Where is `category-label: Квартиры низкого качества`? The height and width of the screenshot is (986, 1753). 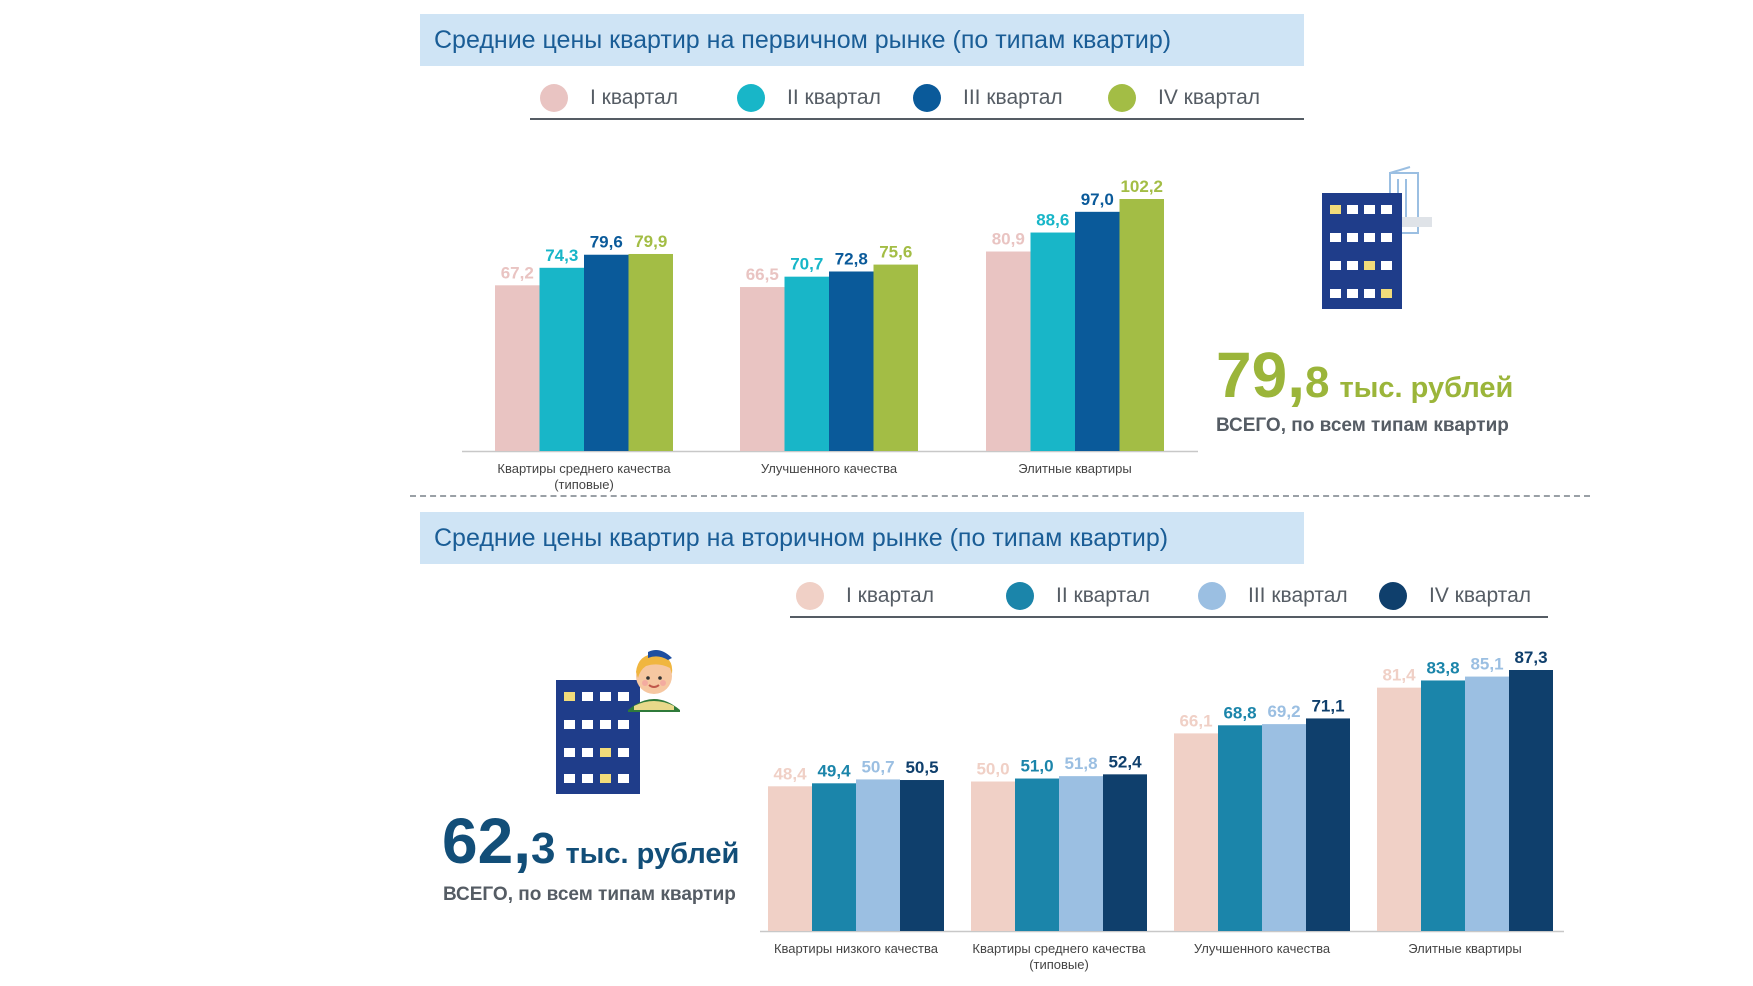
category-label: Квартиры низкого качества is located at coordinates (856, 948).